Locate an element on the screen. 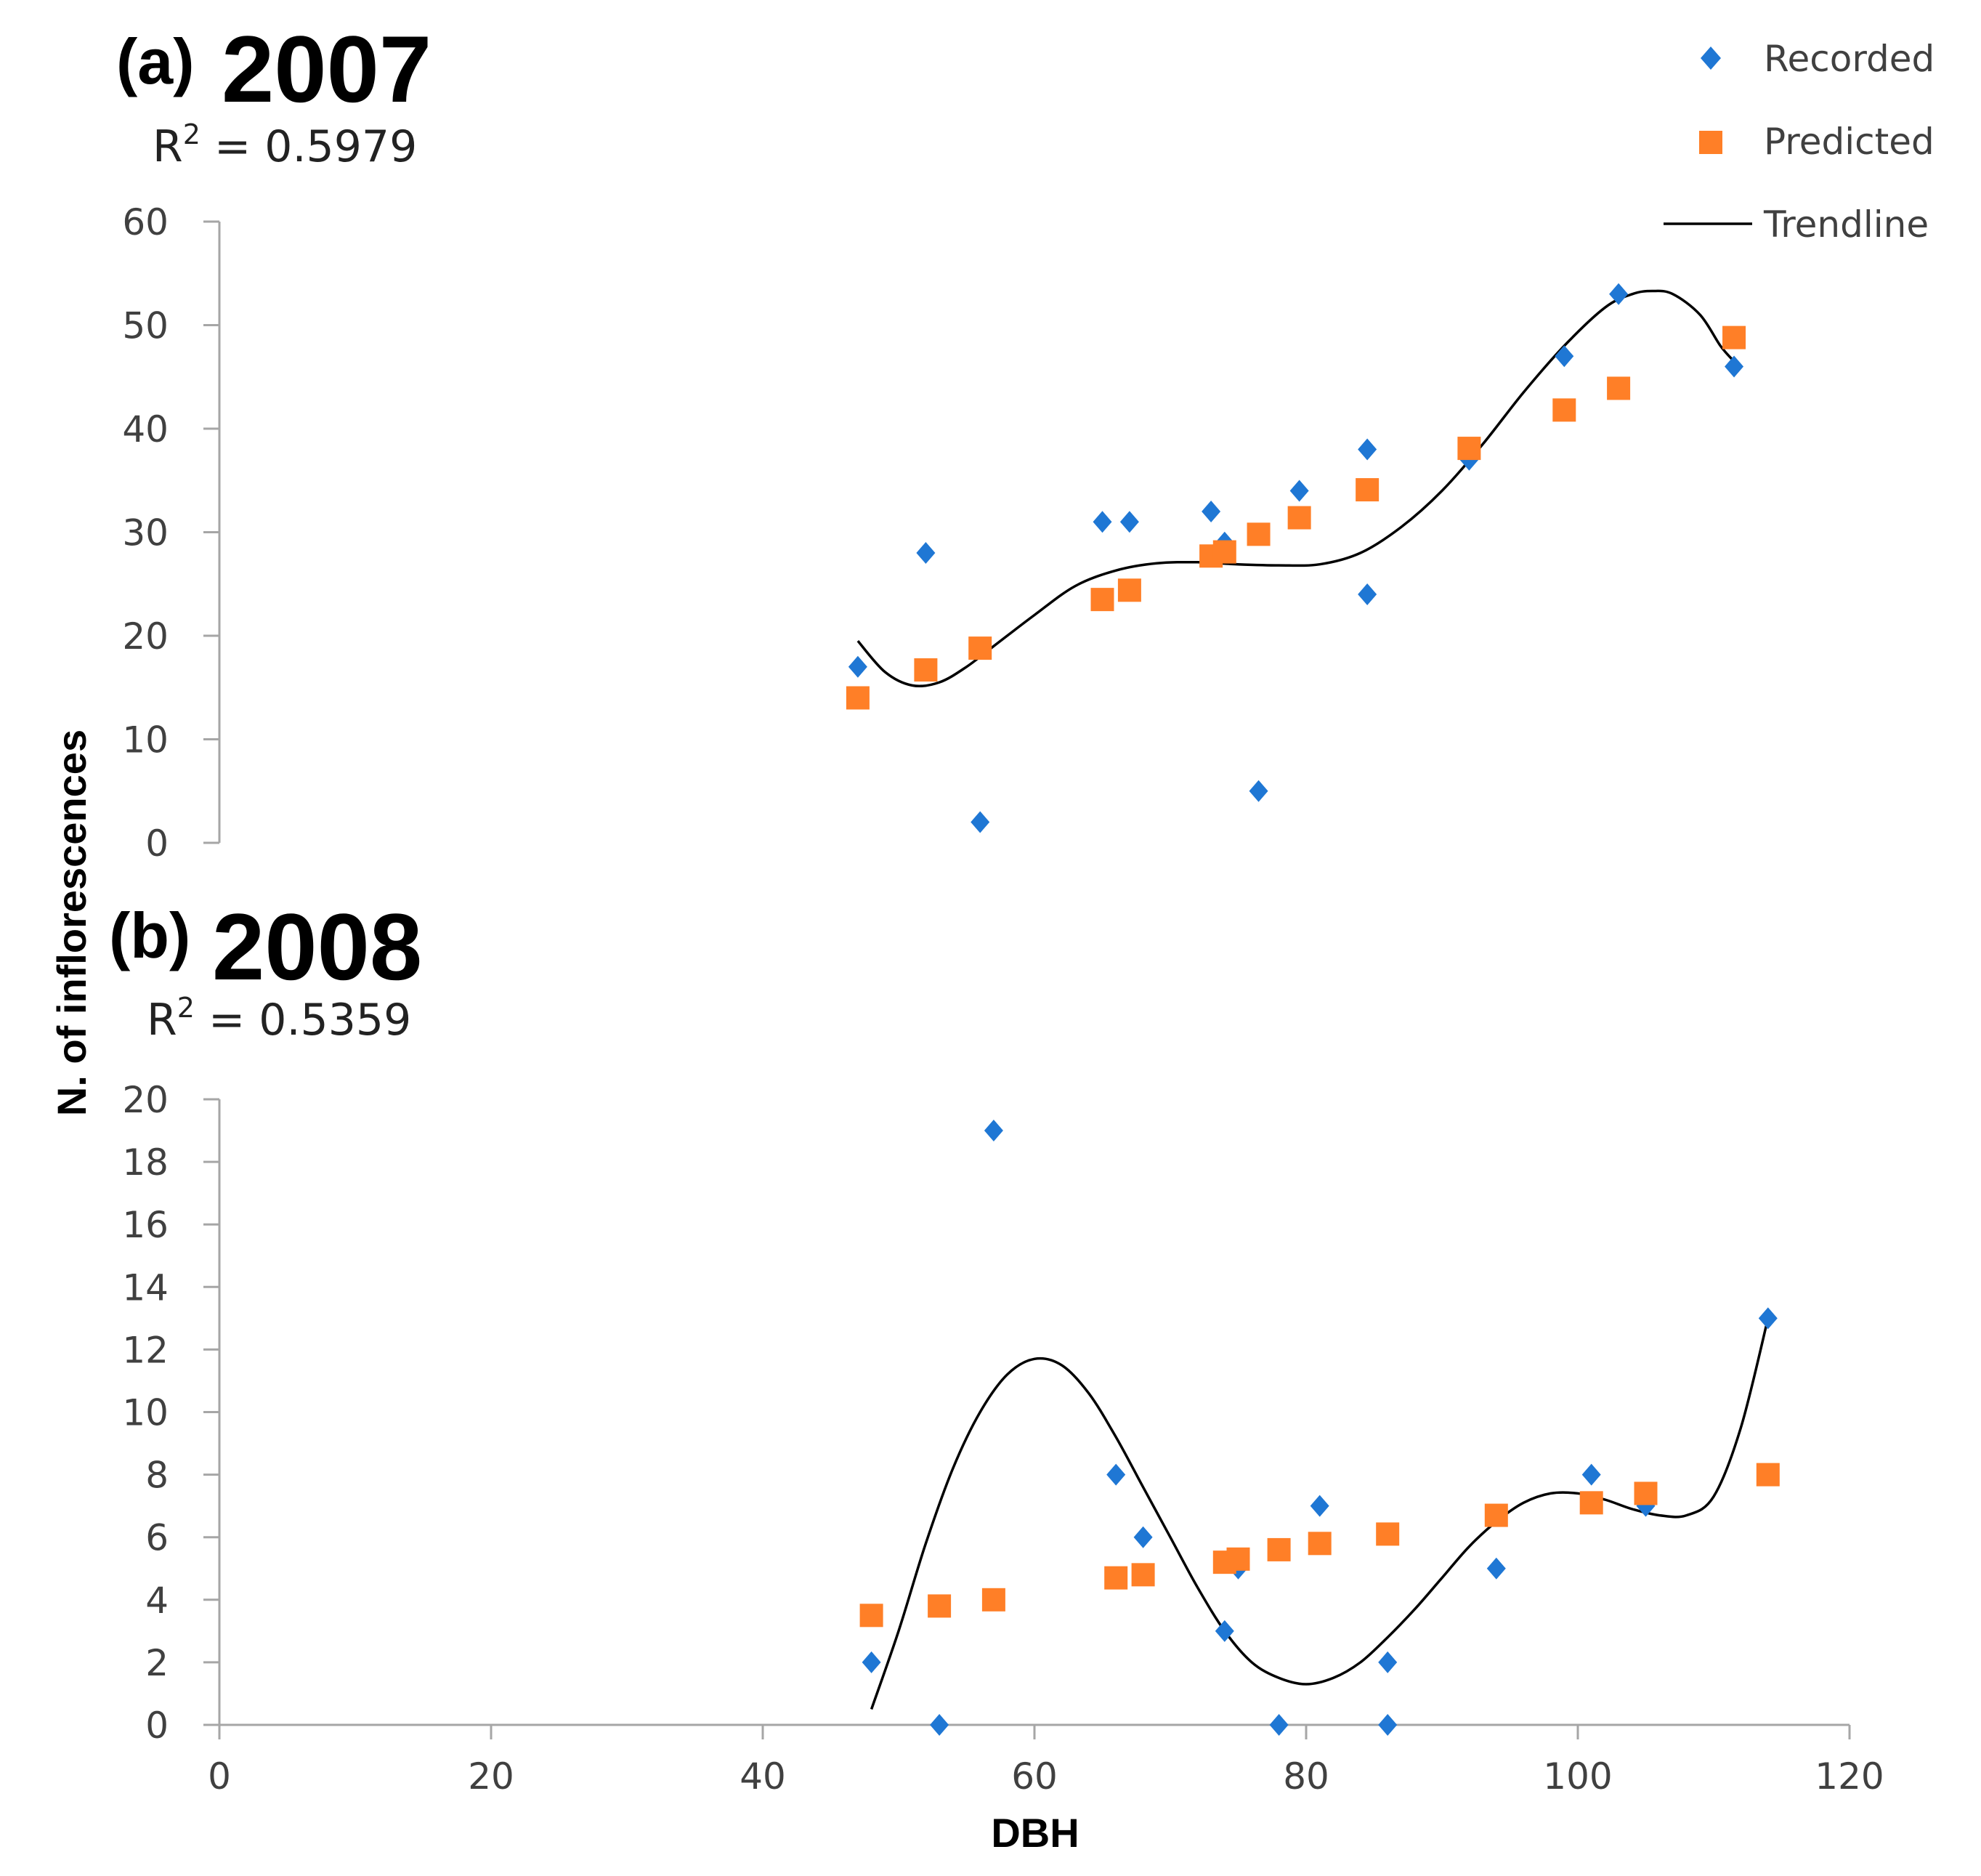 The height and width of the screenshot is (1876, 1981). panel-a-ytick-label-1: 10 is located at coordinates (145, 740).